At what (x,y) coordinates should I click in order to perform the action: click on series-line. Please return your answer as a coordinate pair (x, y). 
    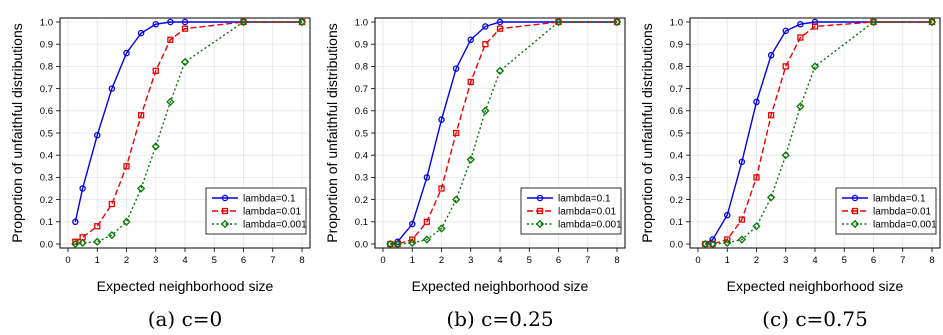
    Looking at the image, I should click on (188, 121).